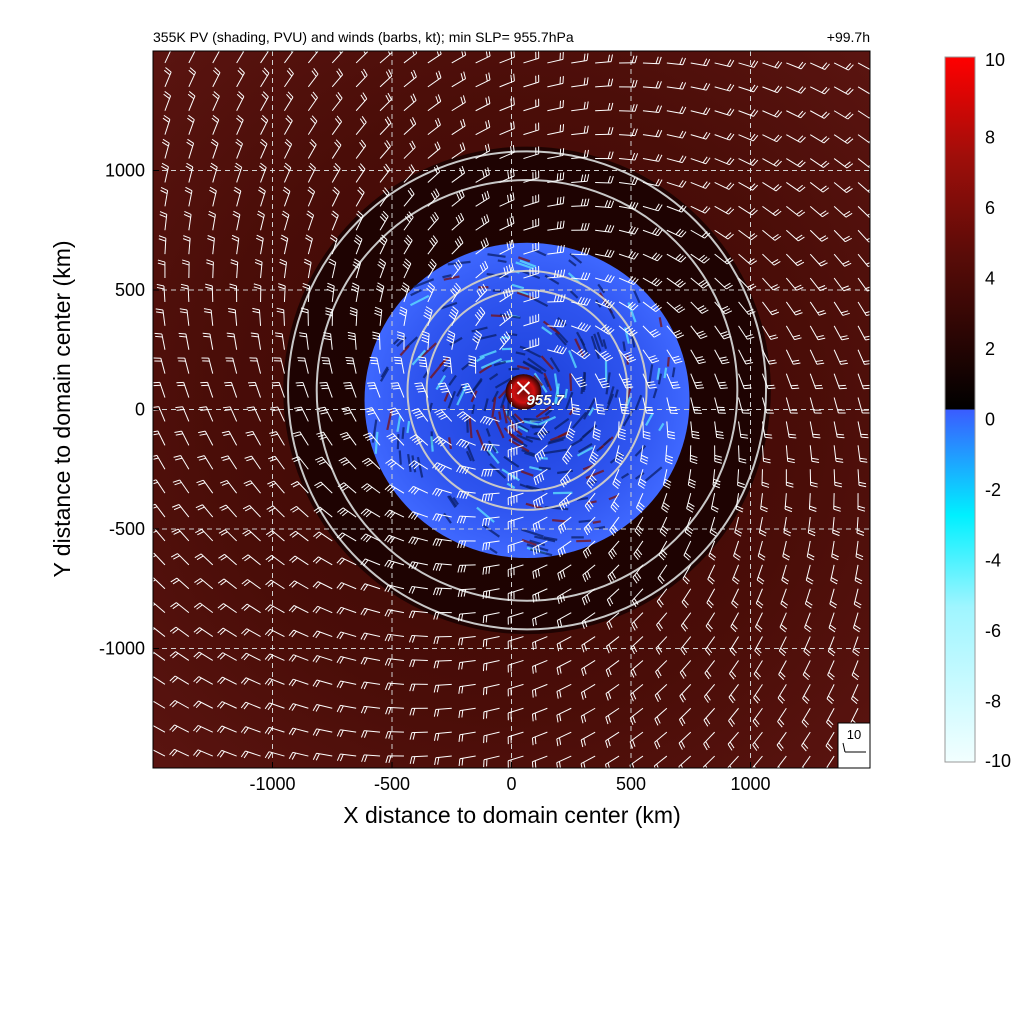 The height and width of the screenshot is (1024, 1024). I want to click on wind-barb, so click(467, 565).